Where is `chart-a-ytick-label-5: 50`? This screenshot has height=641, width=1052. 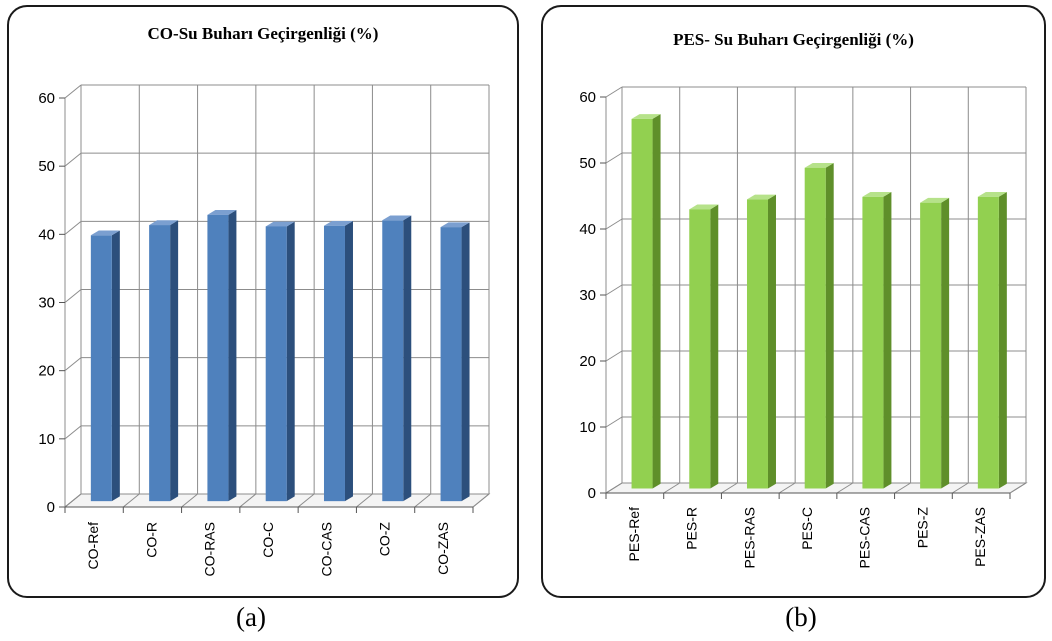 chart-a-ytick-label-5: 50 is located at coordinates (46, 166).